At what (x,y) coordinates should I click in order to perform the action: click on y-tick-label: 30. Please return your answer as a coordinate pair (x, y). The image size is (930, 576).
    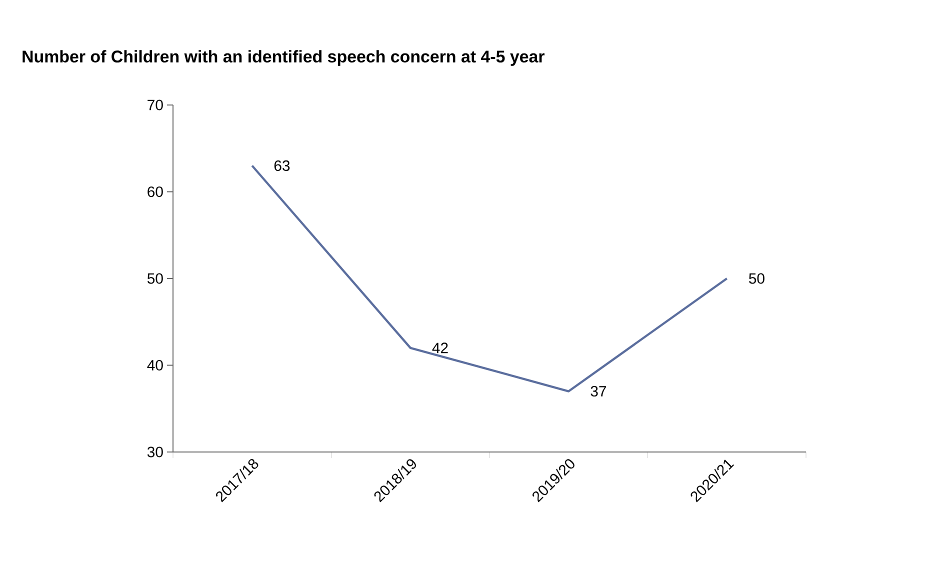
    Looking at the image, I should click on (155, 452).